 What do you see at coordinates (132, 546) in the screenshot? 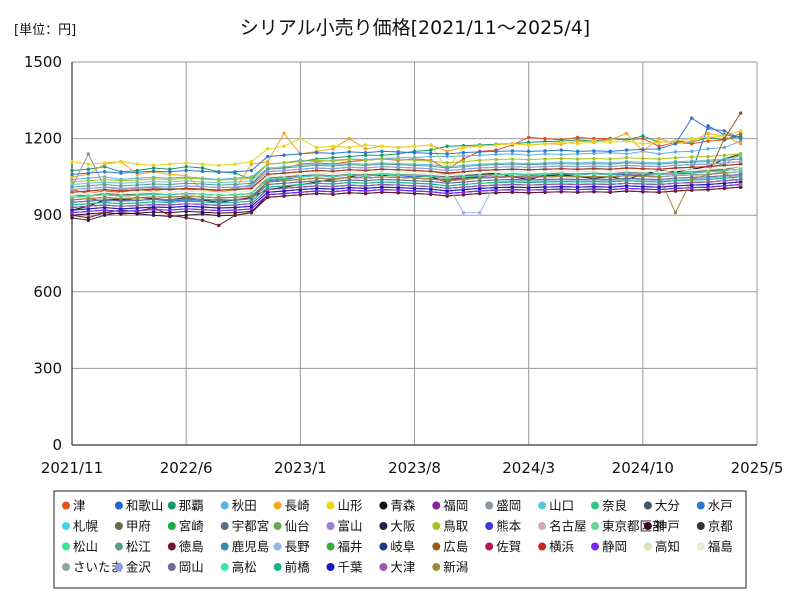
I see `legend-item: 松江` at bounding box center [132, 546].